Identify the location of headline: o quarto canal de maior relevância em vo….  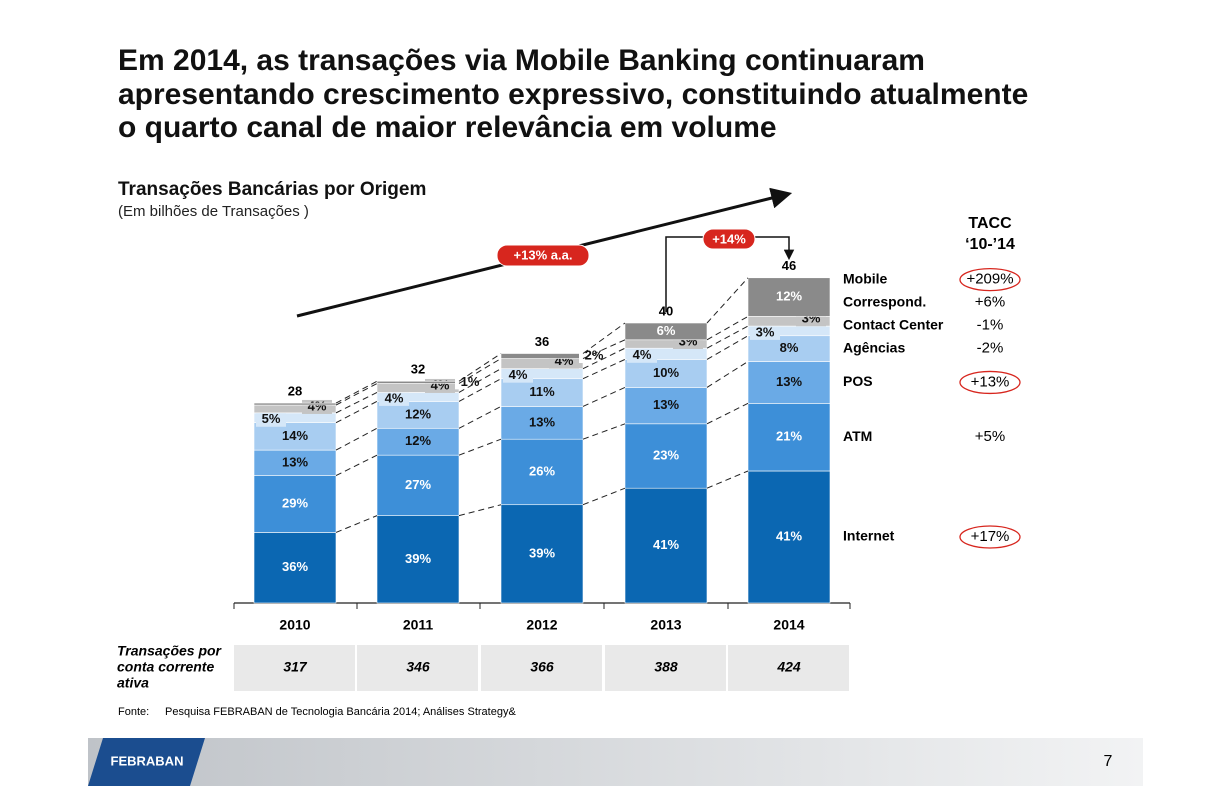
(447, 127).